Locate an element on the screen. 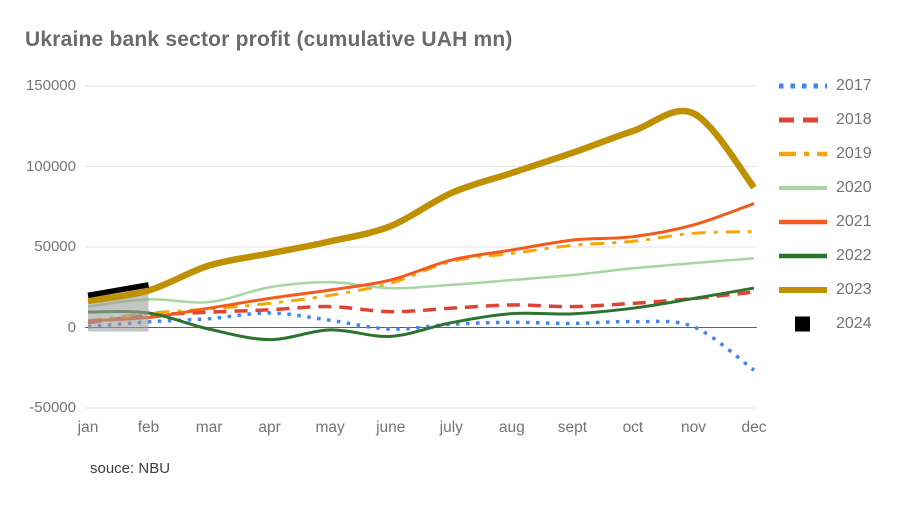  legend-item-2018: 2018 is located at coordinates (837, 120).